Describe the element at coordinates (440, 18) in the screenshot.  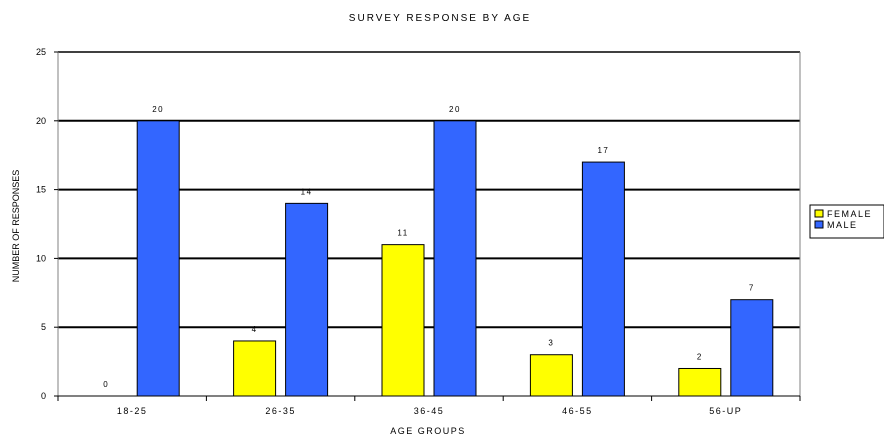
I see `chart-title: SURVEY RESPONSE BY AGE` at that location.